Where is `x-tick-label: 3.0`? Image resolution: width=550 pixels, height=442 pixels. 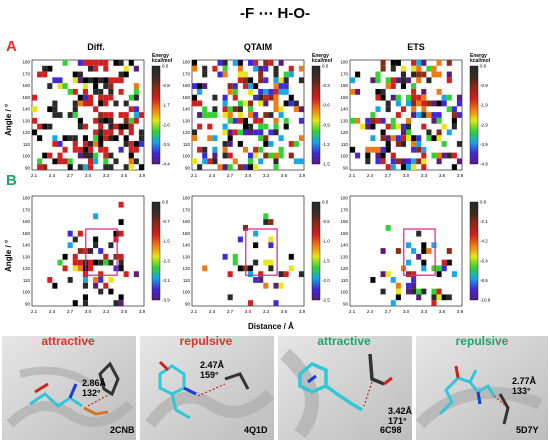 x-tick-label: 3.0 is located at coordinates (406, 311).